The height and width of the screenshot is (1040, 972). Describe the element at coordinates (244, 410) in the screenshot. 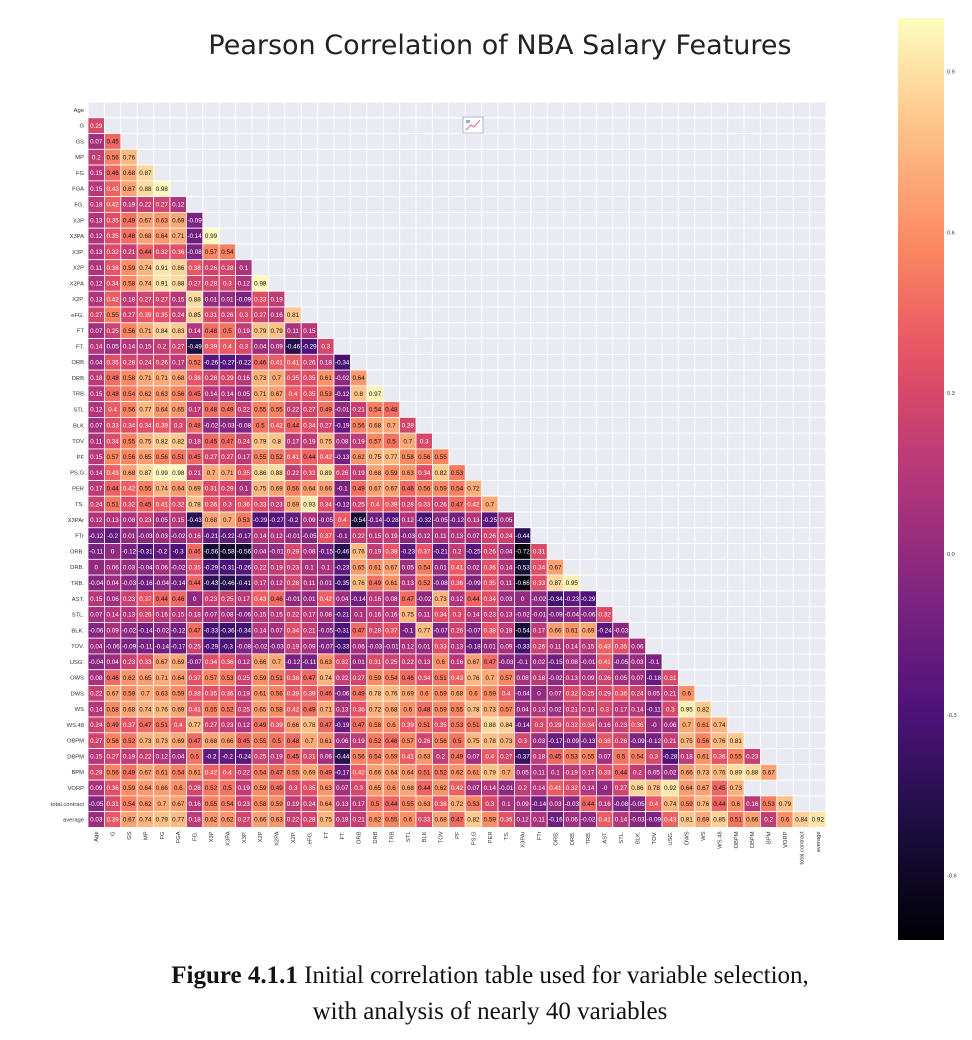

I see `cell-value-label: 0.22` at that location.